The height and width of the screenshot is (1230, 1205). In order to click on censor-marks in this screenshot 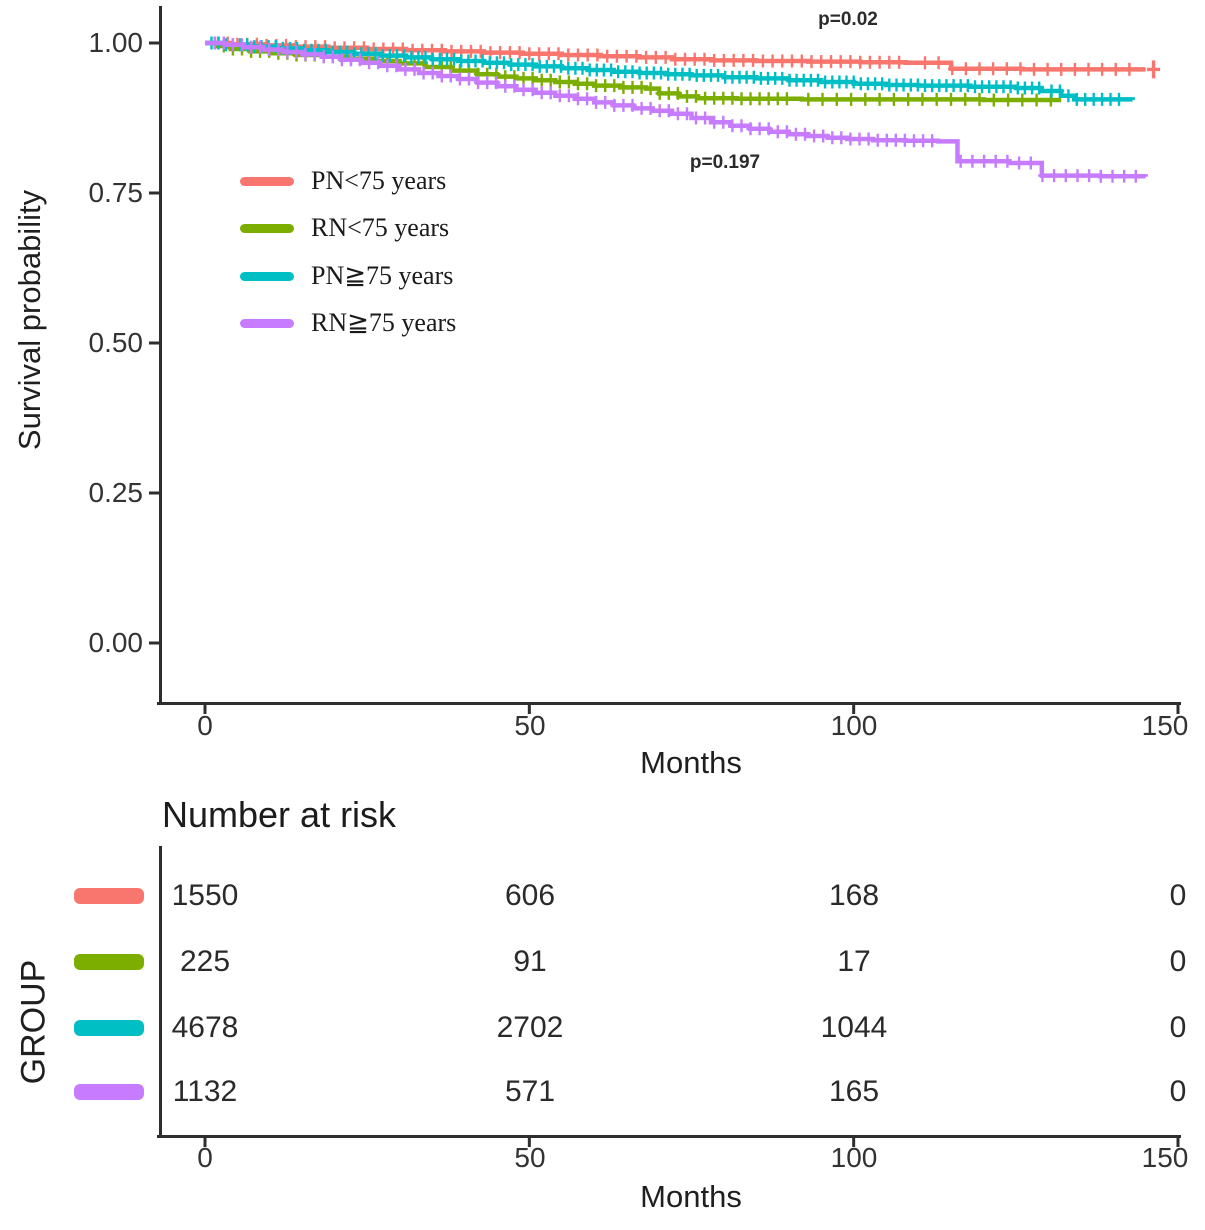, I will do `click(675, 109)`.